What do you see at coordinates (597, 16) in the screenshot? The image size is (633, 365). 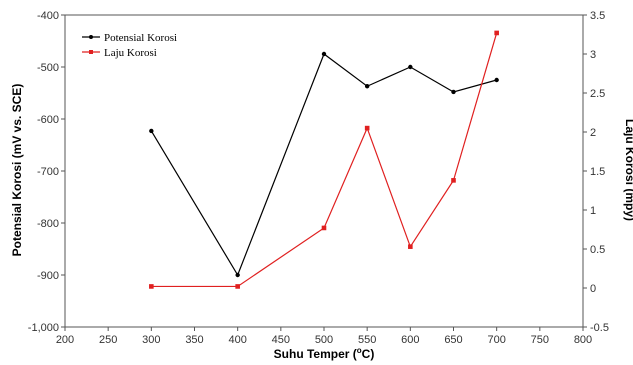 I see `right-tick-label: 3.5` at bounding box center [597, 16].